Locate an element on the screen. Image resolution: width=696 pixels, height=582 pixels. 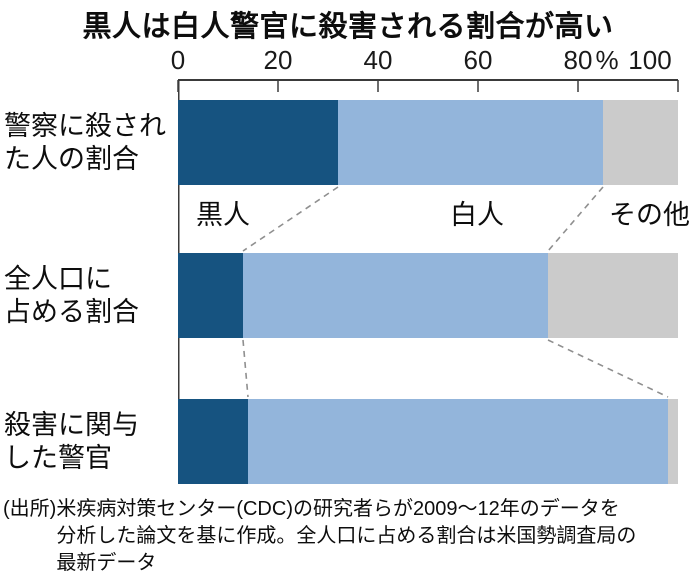
x-tick-label-100: 100 is located at coordinates (650, 60).